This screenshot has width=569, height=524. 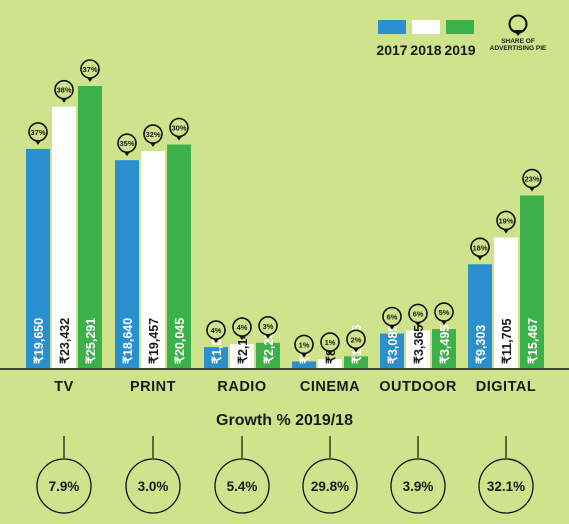 What do you see at coordinates (153, 259) in the screenshot?
I see `bar-print-2018` at bounding box center [153, 259].